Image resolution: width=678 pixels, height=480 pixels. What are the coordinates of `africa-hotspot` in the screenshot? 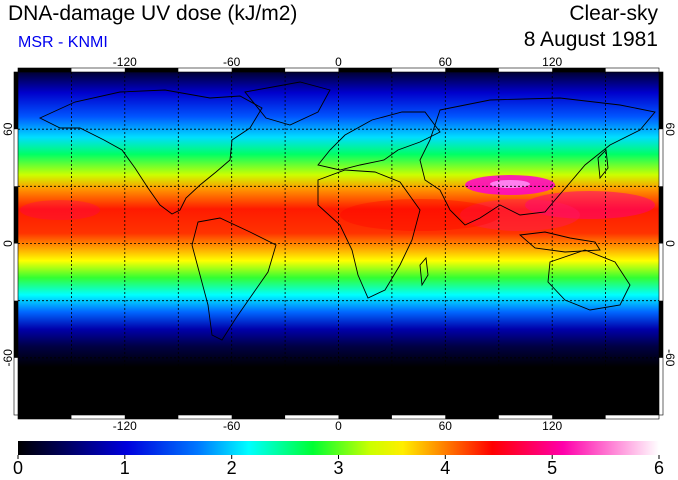 It's located at (420, 215).